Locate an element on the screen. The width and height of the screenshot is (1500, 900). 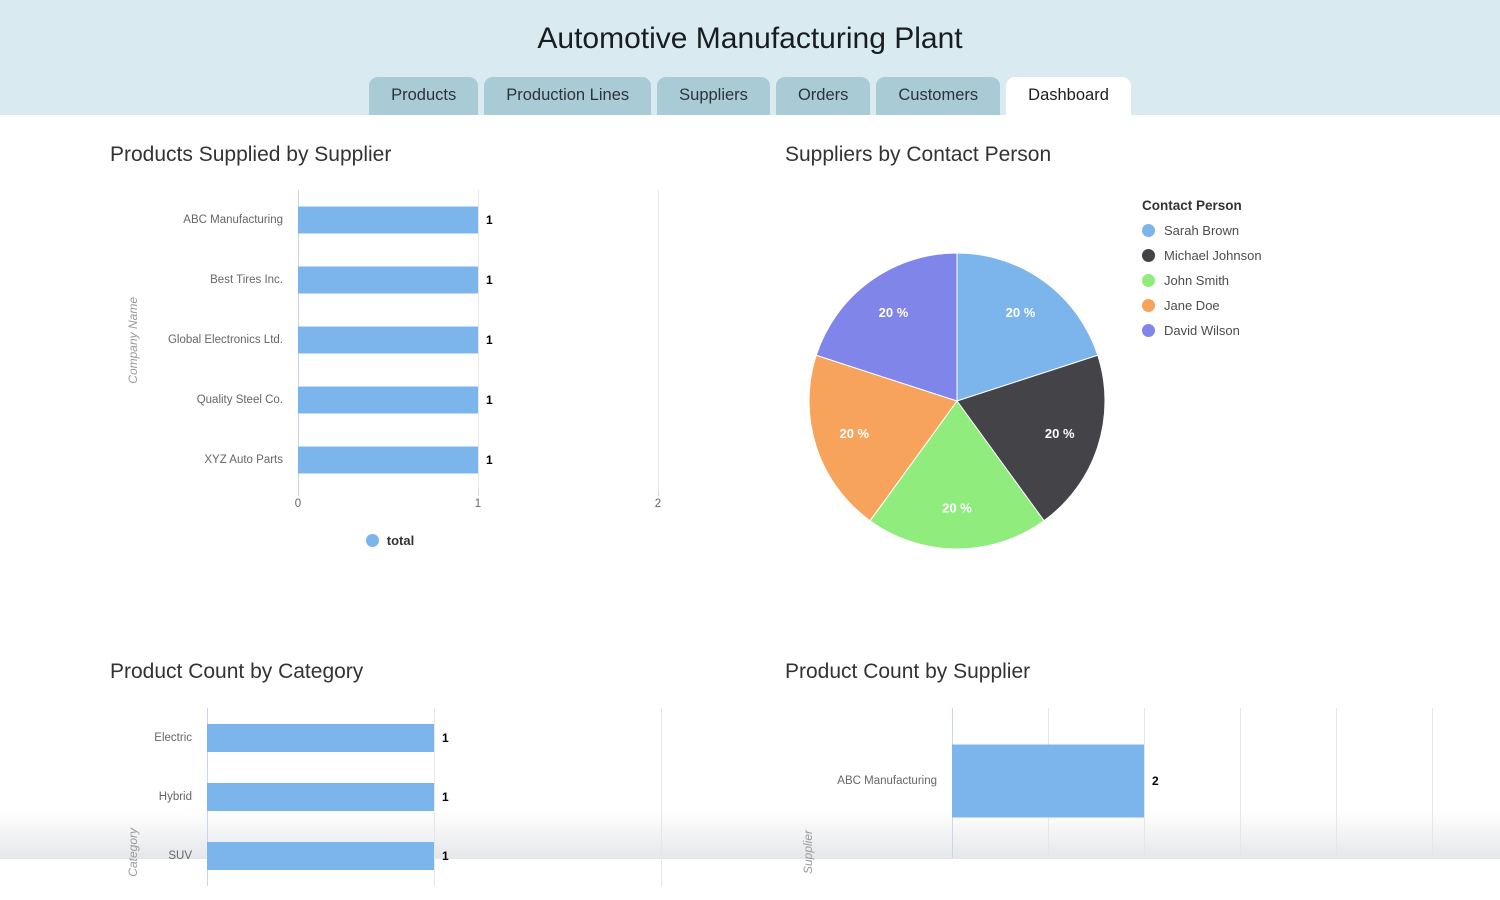
pie-chart: 20 % 20 % 20 % 20 % 20 % is located at coordinates (957, 401).